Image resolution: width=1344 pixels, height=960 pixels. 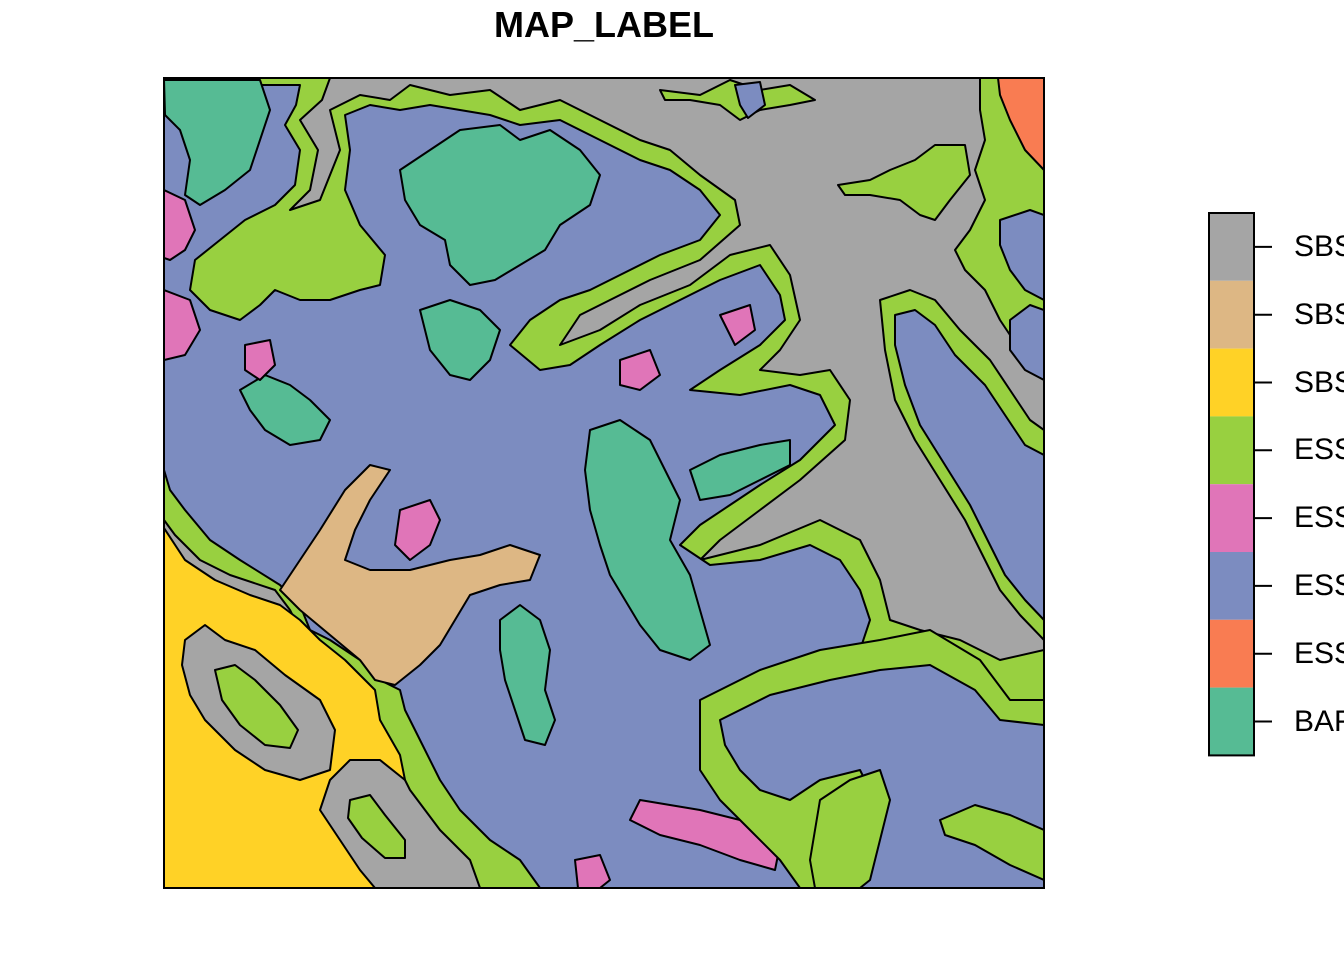 I want to click on region-baf-west, so click(x=285, y=410).